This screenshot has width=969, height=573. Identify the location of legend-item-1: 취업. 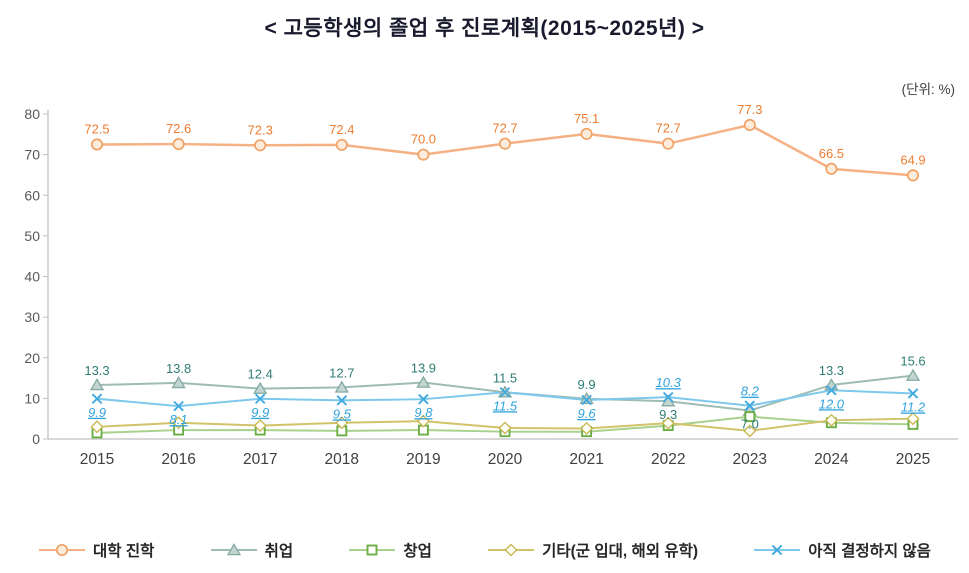
(252, 550).